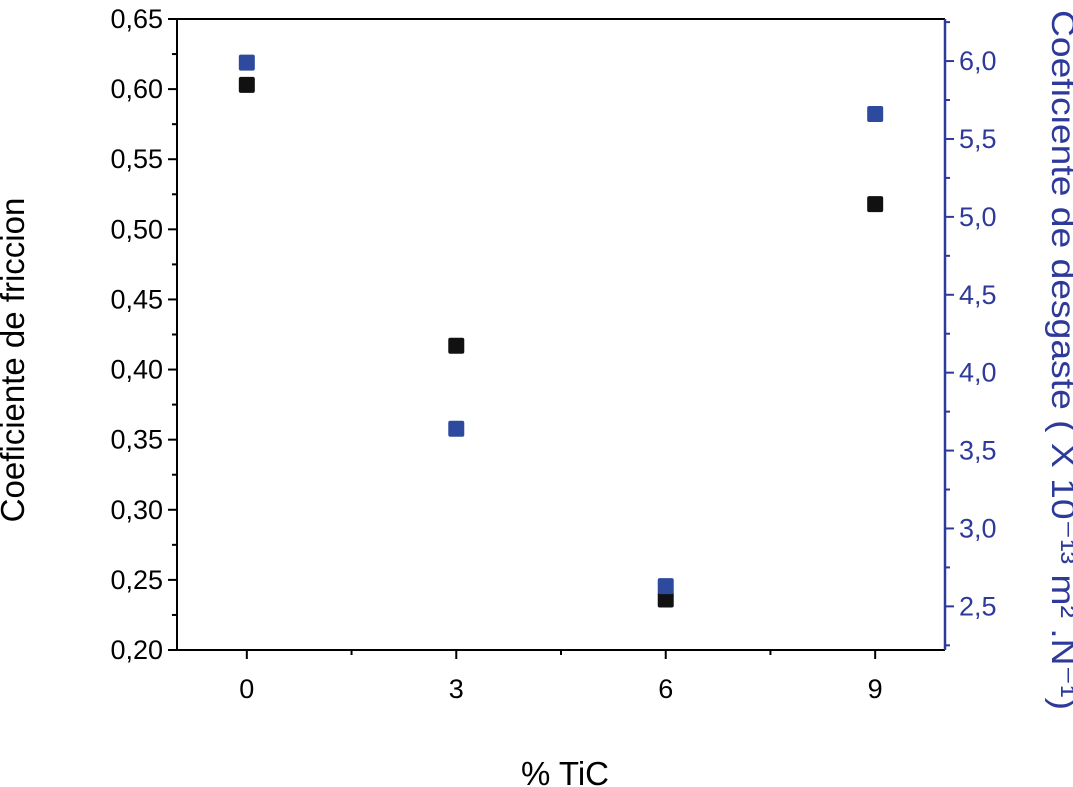 The image size is (1073, 787). Describe the element at coordinates (15, 360) in the screenshot. I see `left-y-axis-title: Coeficiente de friccion` at that location.